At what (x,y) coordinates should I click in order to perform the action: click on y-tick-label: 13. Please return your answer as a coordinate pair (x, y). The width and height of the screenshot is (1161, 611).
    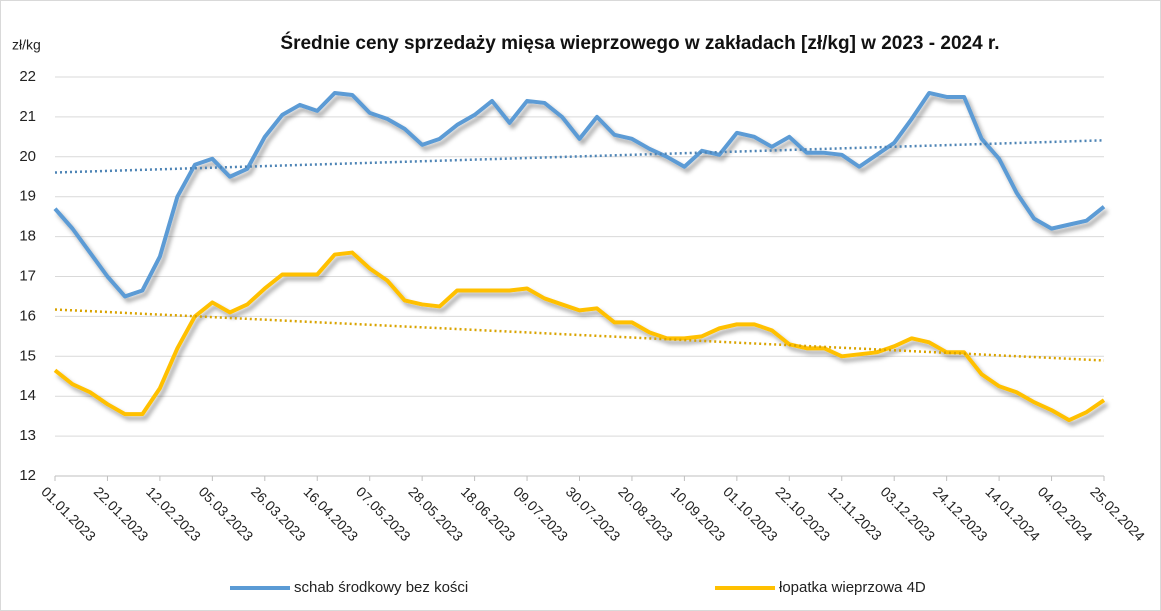
    Looking at the image, I should click on (27, 435).